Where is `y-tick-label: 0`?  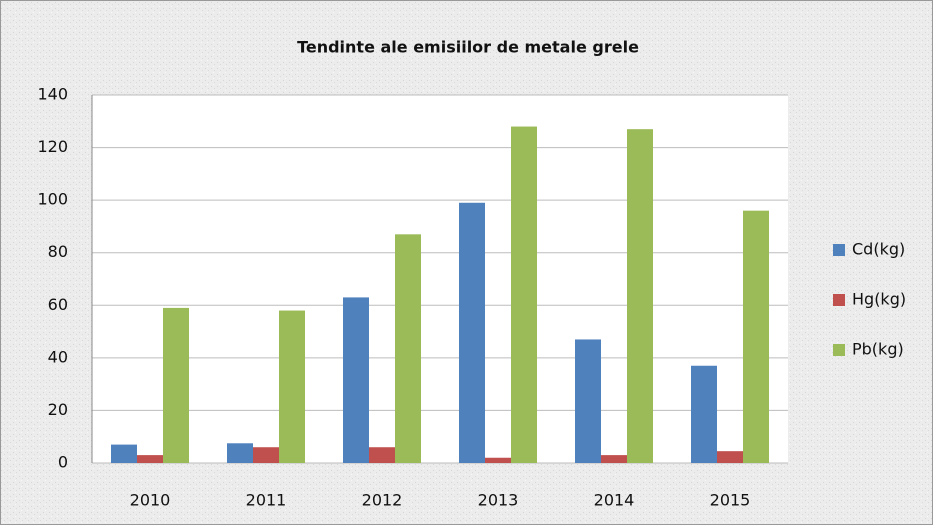 y-tick-label: 0 is located at coordinates (63, 462).